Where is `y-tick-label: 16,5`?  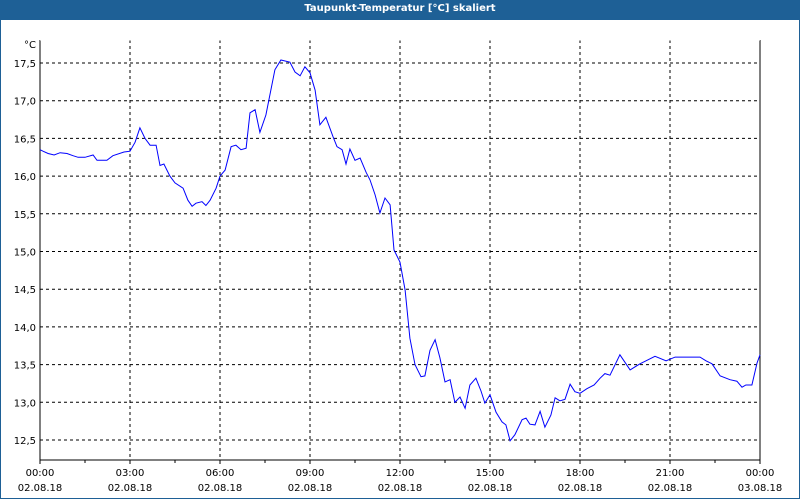
y-tick-label: 16,5 is located at coordinates (25, 139).